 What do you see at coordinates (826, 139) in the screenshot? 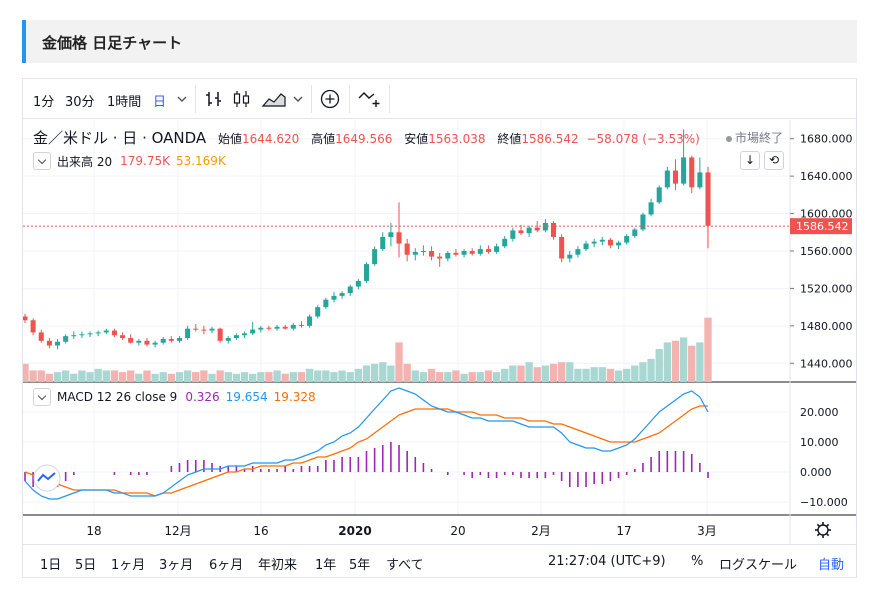
I see `price-axis-label: 1680.000` at bounding box center [826, 139].